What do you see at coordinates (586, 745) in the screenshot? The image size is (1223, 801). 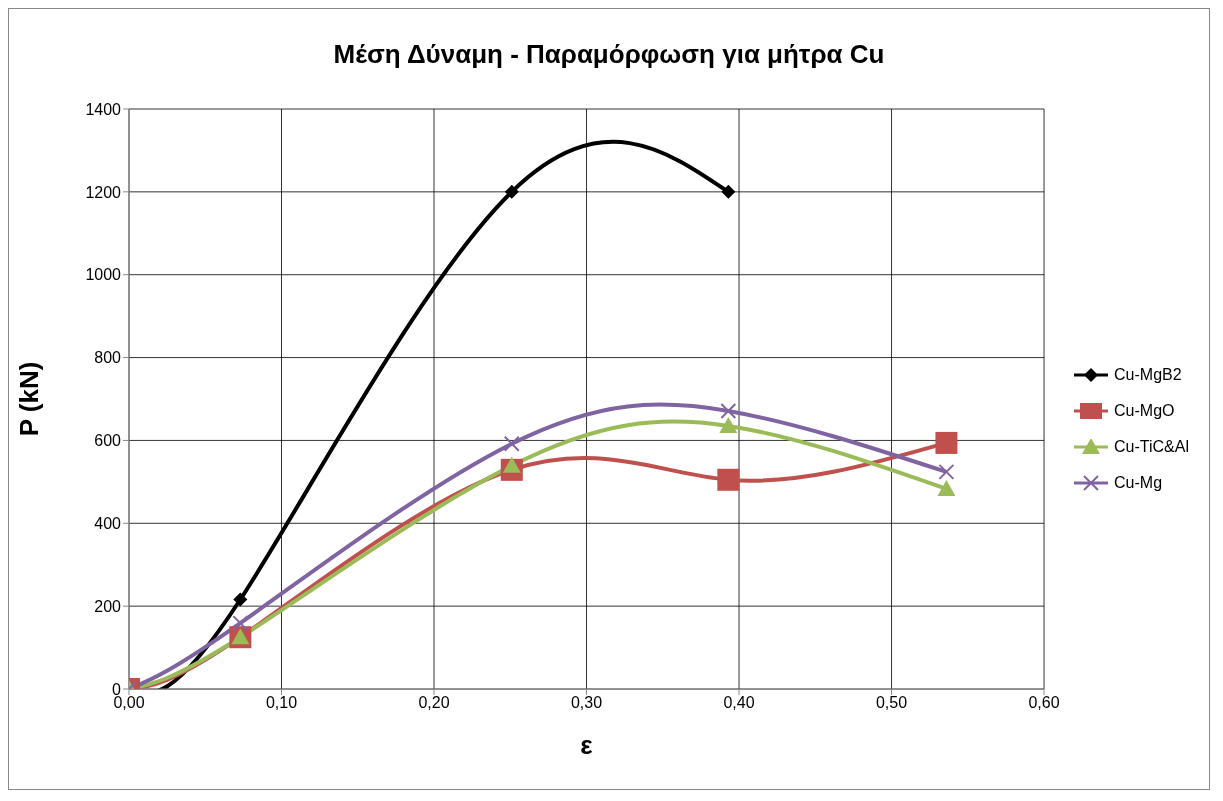 I see `x-axis-title: ε` at bounding box center [586, 745].